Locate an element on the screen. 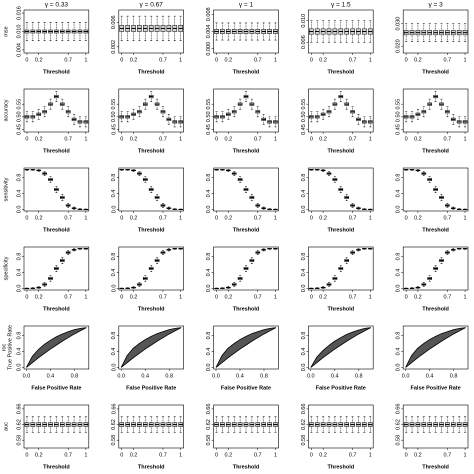  x-tick-label: 0.4 is located at coordinates (335, 376).